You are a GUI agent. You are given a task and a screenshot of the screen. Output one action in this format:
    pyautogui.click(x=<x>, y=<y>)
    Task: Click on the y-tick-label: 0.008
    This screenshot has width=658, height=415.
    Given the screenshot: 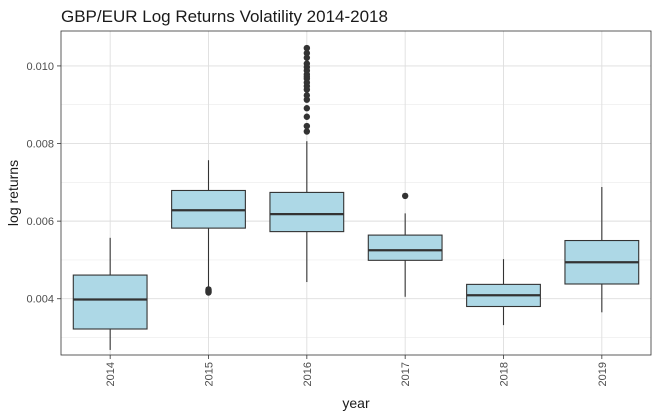 What is the action you would take?
    pyautogui.click(x=40, y=145)
    